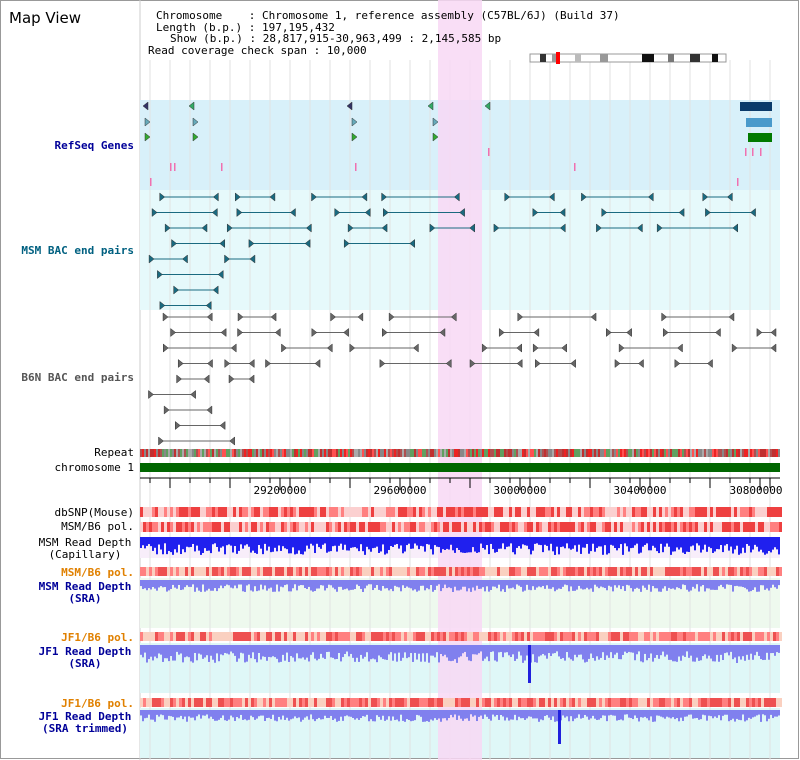 The height and width of the screenshot is (760, 800). Describe the element at coordinates (97, 526) in the screenshot. I see `track-label-msm-b6-pol: MSM/B6 pol.` at that location.